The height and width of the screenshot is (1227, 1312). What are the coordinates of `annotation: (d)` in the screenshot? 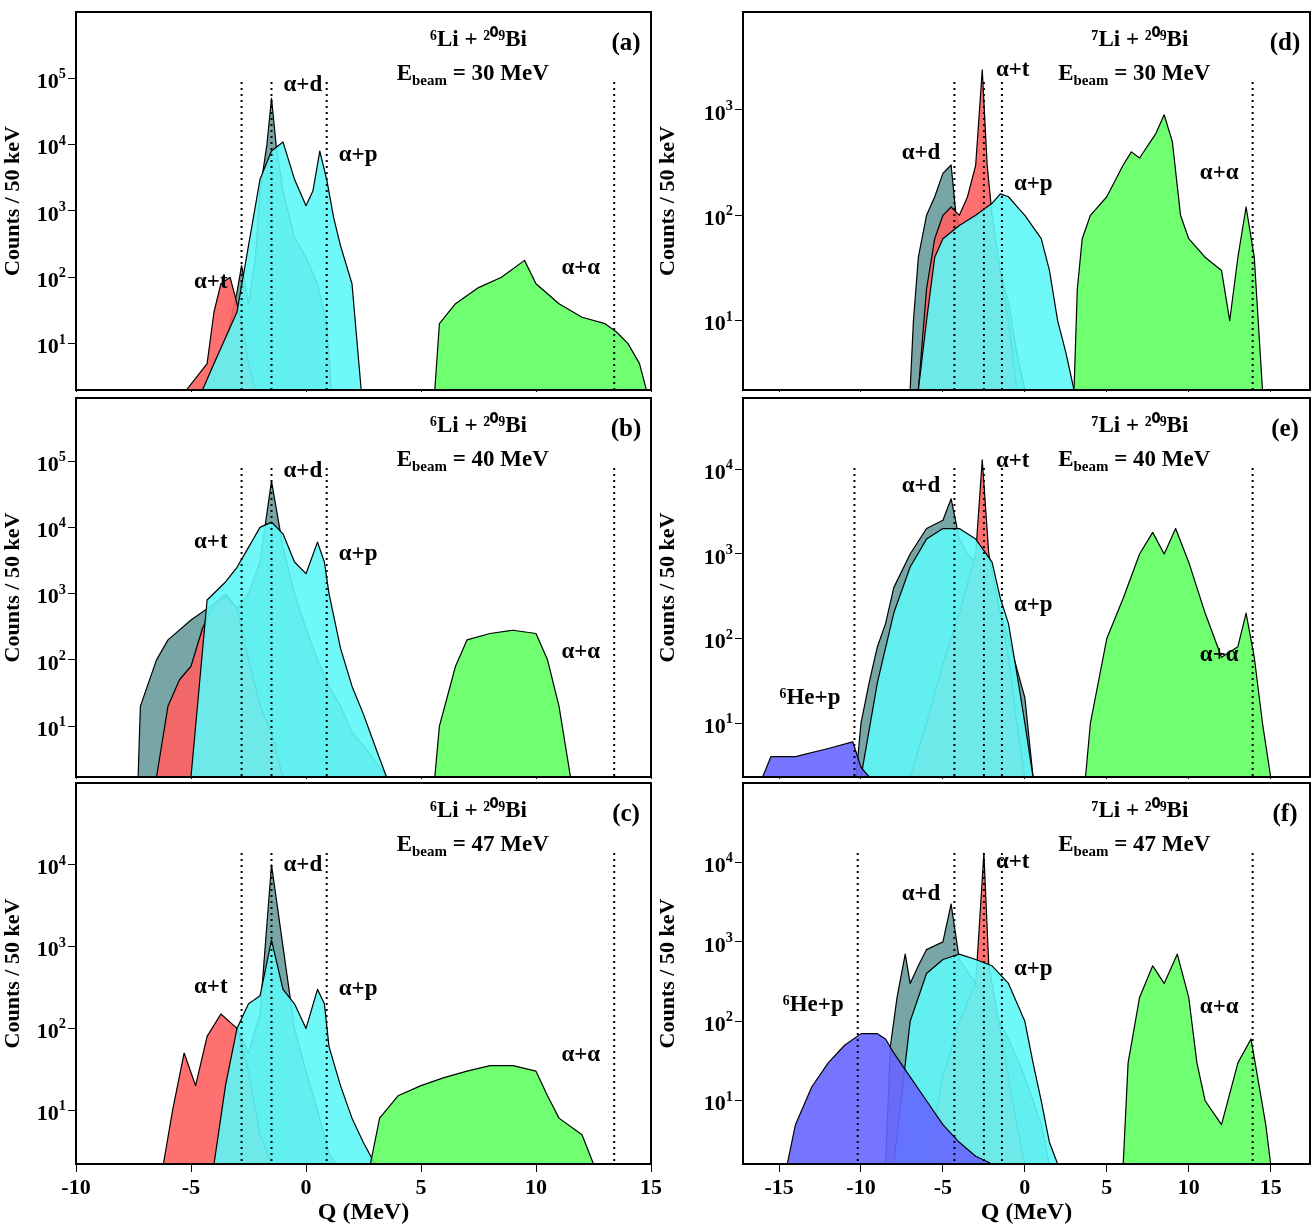 It's located at (1285, 42).